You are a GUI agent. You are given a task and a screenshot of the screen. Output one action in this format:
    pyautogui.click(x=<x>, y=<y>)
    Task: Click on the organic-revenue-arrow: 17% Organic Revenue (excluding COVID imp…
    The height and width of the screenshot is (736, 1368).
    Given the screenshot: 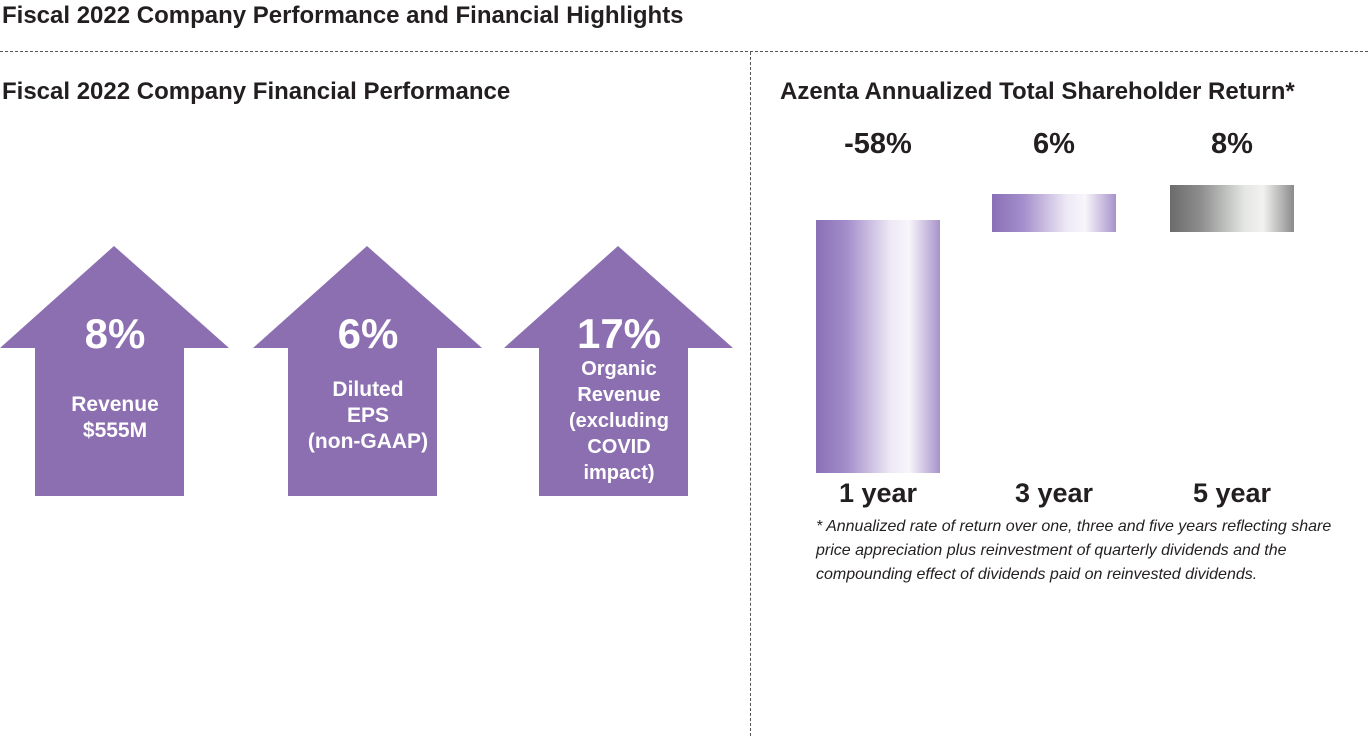 What is the action you would take?
    pyautogui.click(x=619, y=371)
    